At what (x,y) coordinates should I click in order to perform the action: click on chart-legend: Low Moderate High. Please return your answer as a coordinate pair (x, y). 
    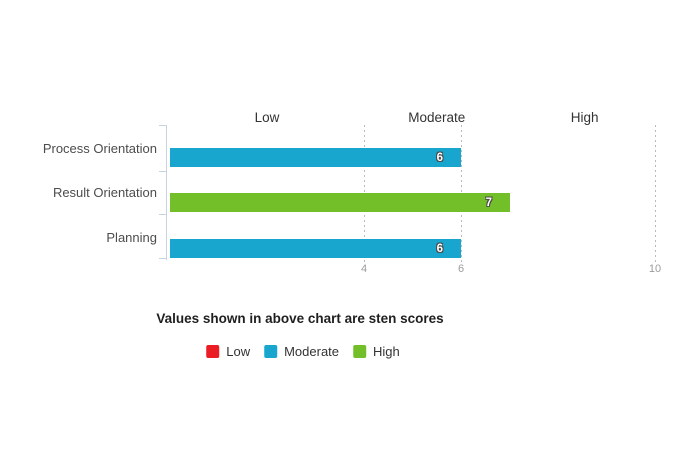
    Looking at the image, I should click on (303, 351).